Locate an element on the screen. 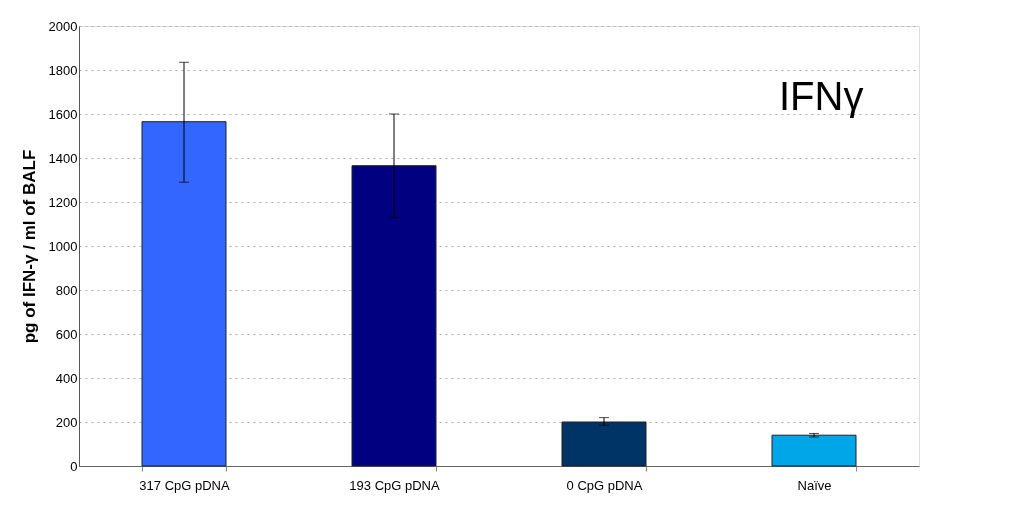 This screenshot has width=1019, height=515. x-tick-label: Naïve is located at coordinates (814, 485).